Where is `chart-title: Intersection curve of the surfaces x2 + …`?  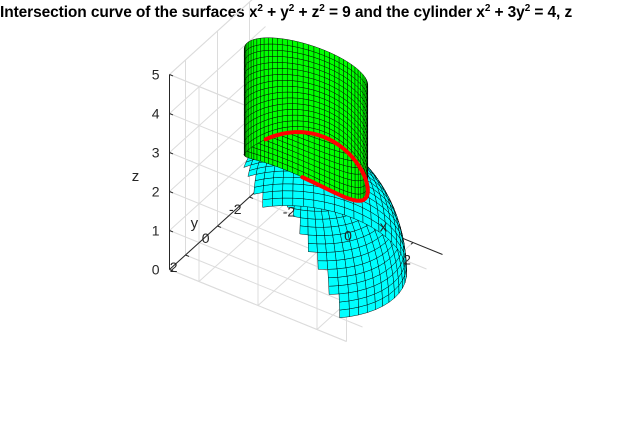 chart-title: Intersection curve of the surfaces x2 + … is located at coordinates (312, 18).